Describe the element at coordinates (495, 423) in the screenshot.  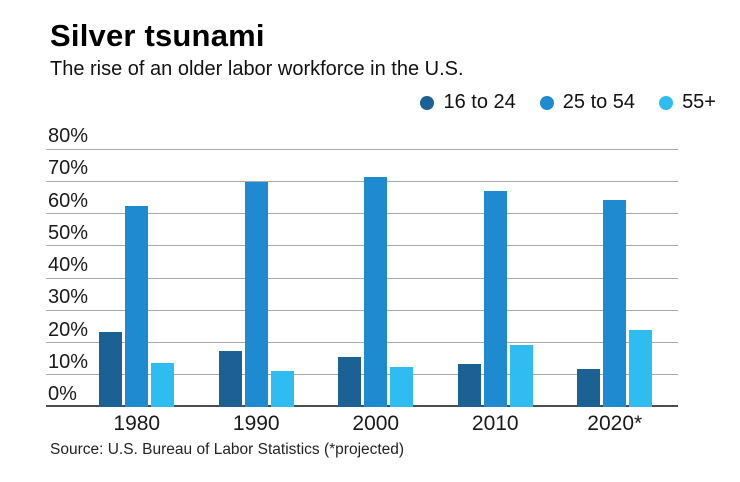
I see `x-tick-label-2010: 2010` at that location.